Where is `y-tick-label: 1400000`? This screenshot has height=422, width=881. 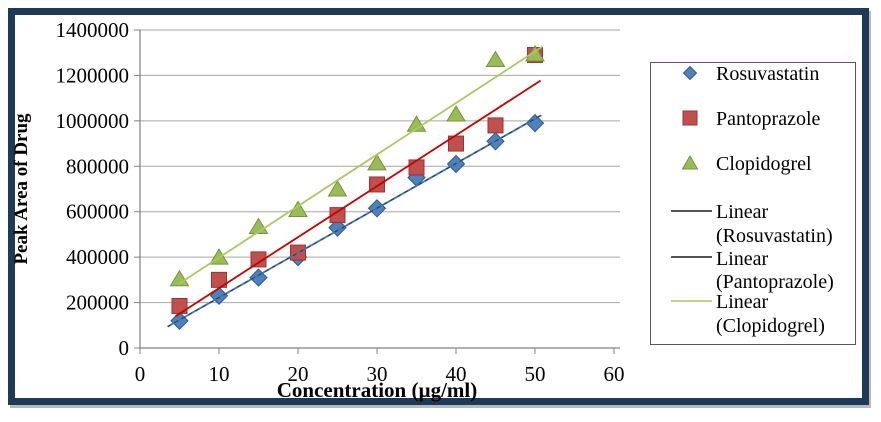 y-tick-label: 1400000 is located at coordinates (93, 30).